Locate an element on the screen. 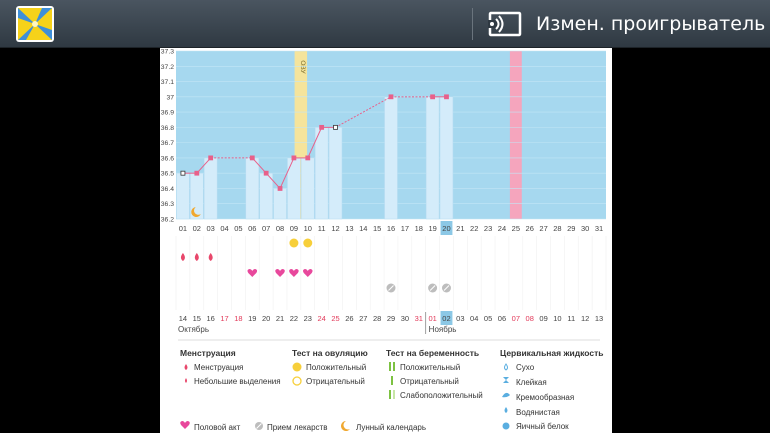  legend-item-ovu-positive: Положительный is located at coordinates (336, 367).